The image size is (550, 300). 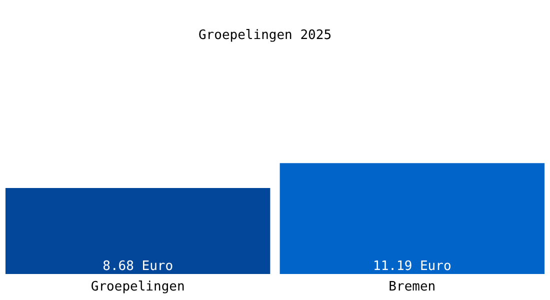 I want to click on data-label: 11.19 Euro, so click(x=412, y=266).